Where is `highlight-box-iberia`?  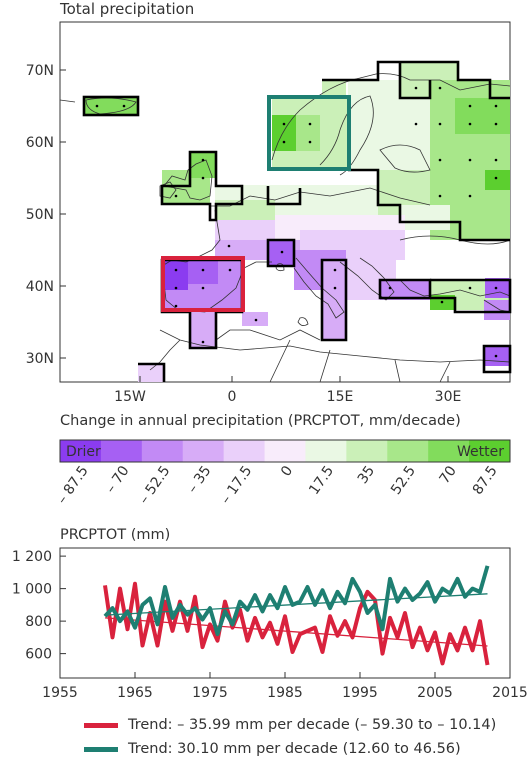 highlight-box-iberia is located at coordinates (203, 284).